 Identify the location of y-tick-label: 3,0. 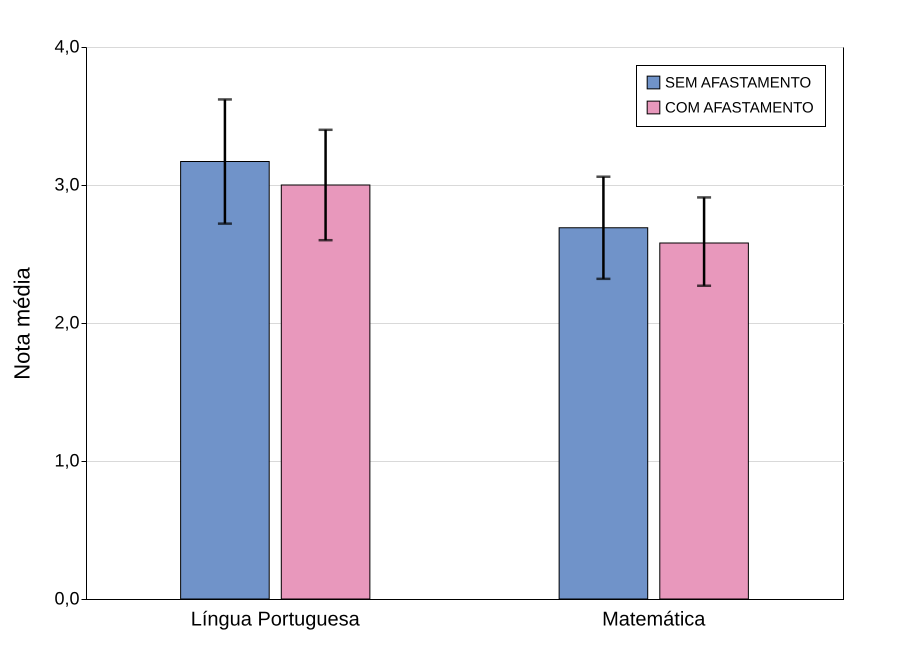
(67, 184).